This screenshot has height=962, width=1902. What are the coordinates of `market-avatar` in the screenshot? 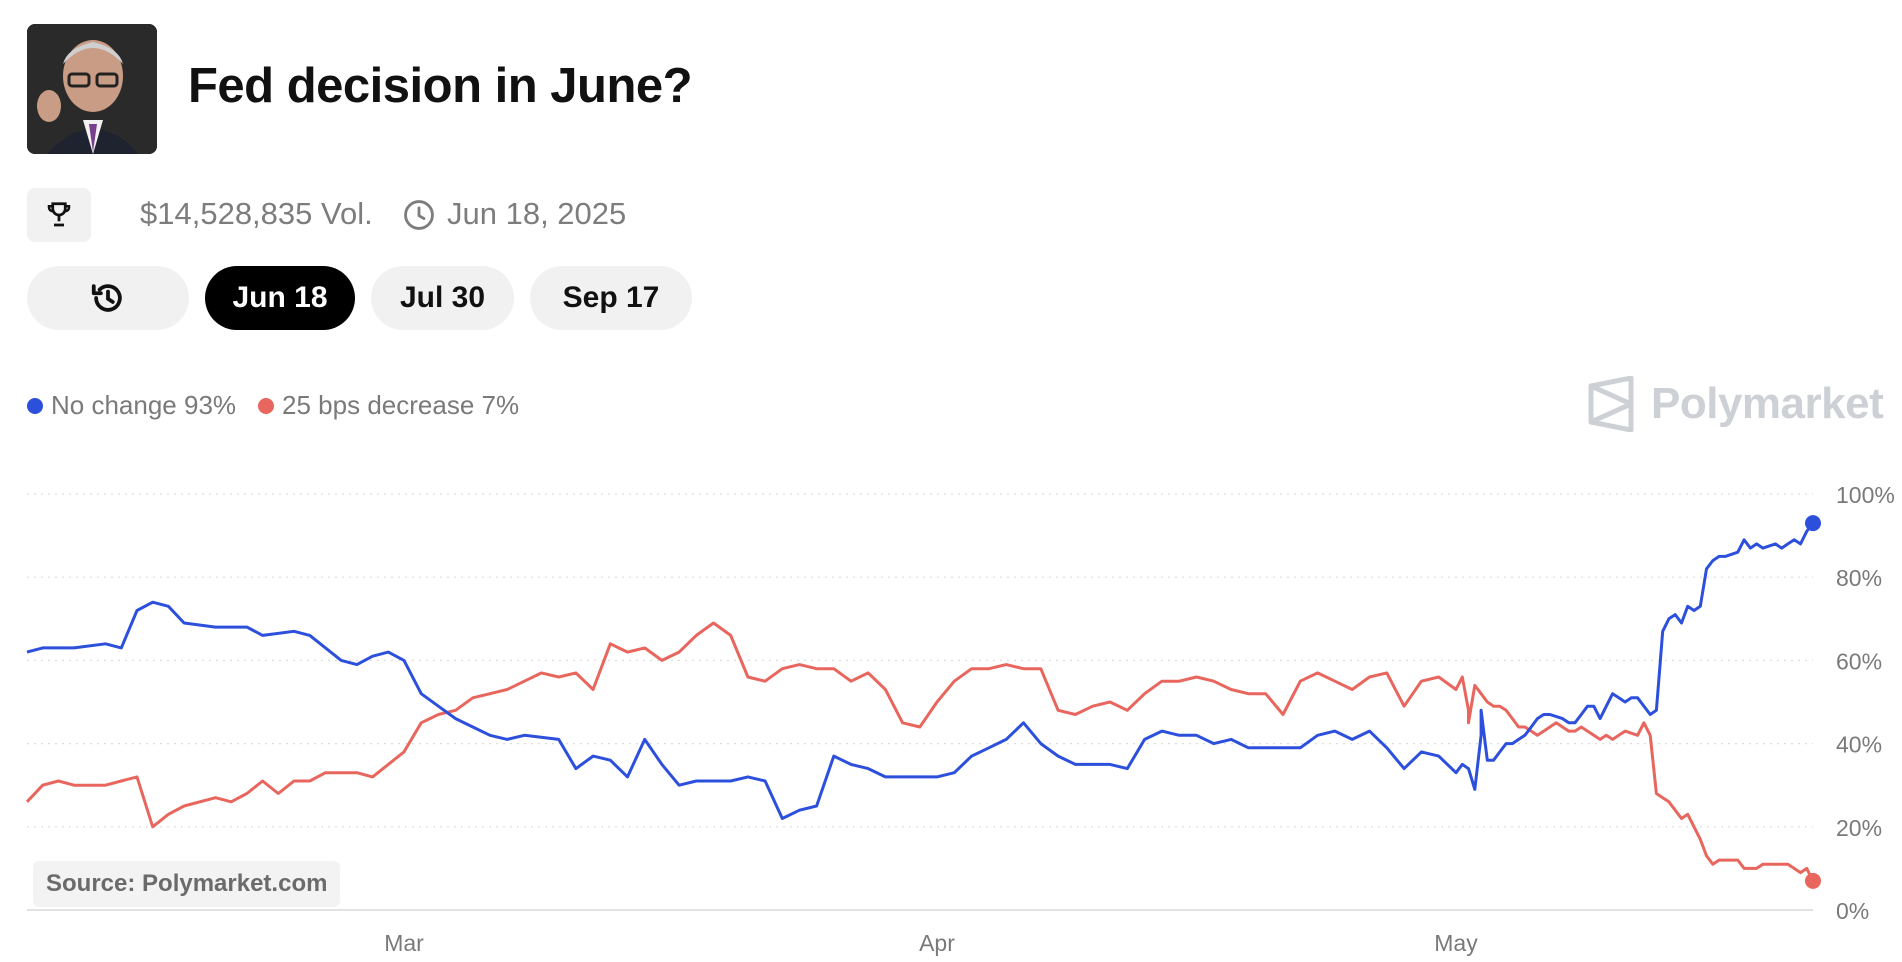 It's located at (92, 89).